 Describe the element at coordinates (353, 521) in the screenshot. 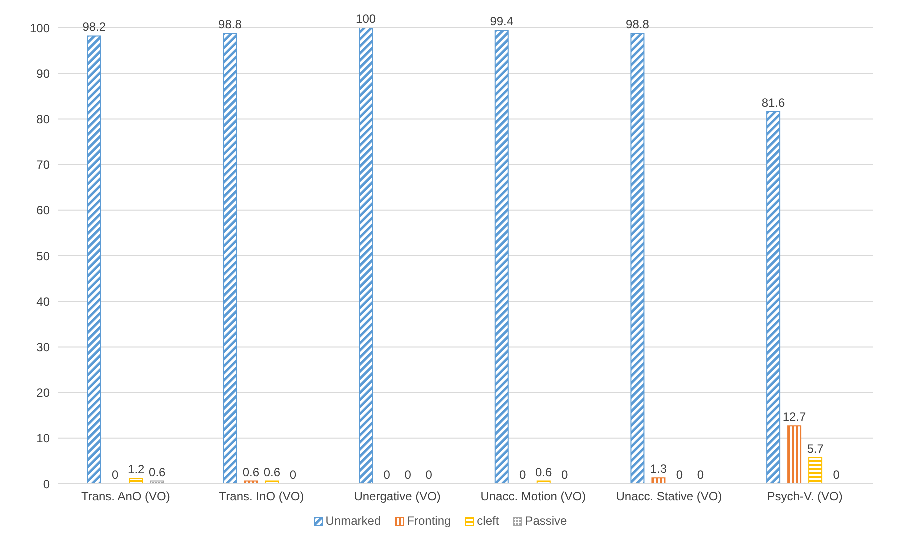

I see `legend-label: Unmarked` at that location.